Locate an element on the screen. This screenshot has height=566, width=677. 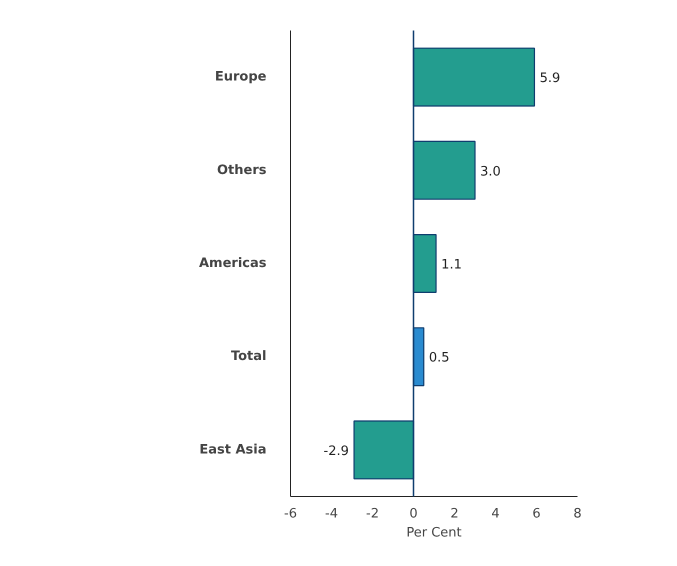
data-label: 5.9 is located at coordinates (550, 78).